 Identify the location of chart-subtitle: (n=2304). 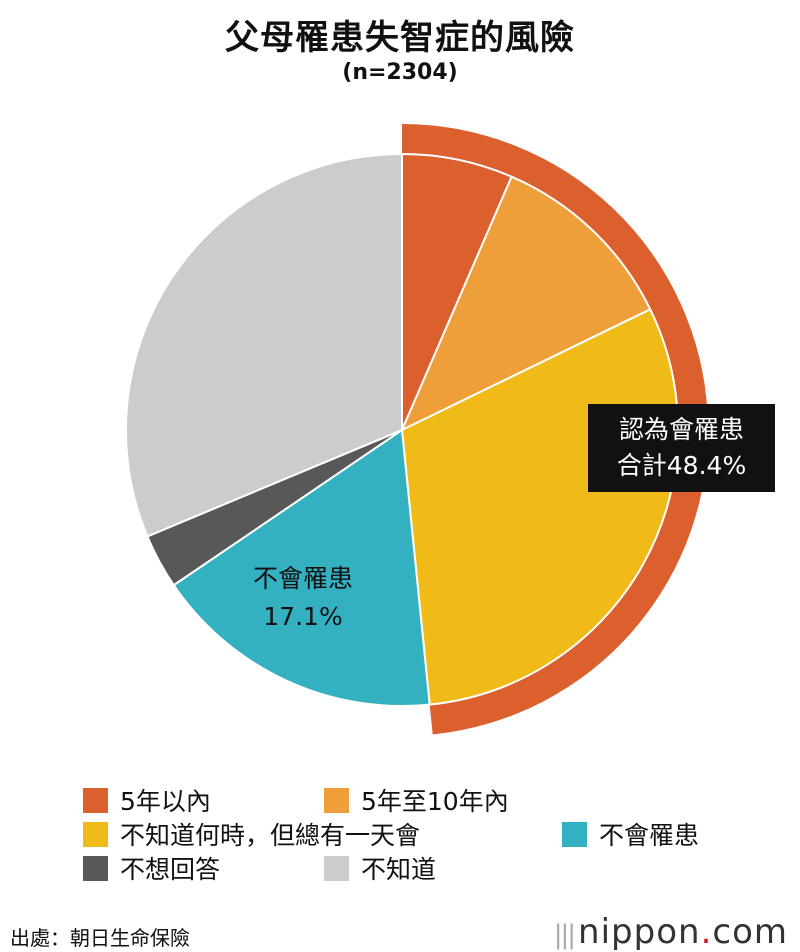
(400, 72).